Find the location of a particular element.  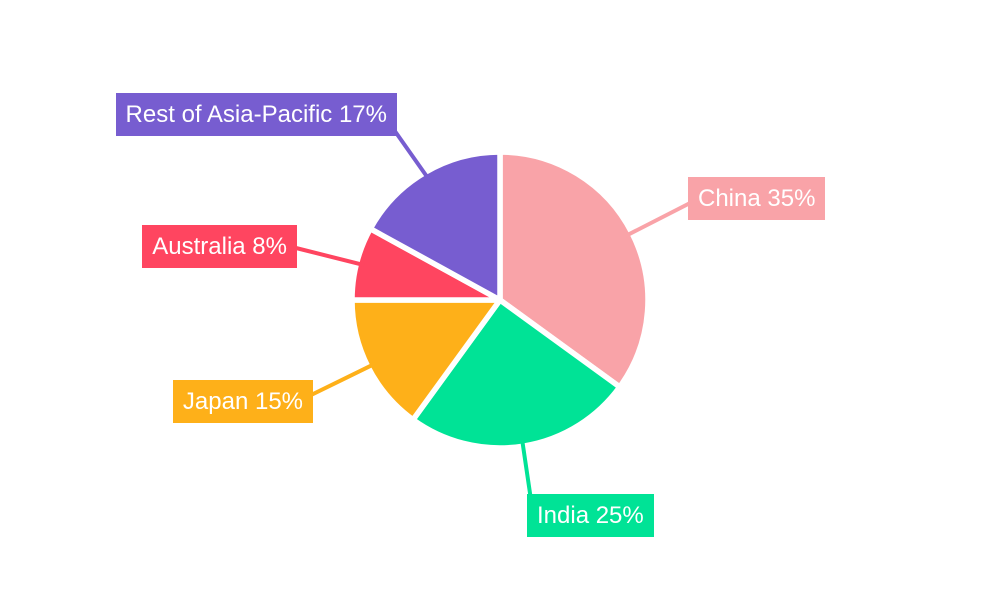

slice-label-india: India 25% is located at coordinates (590, 515).